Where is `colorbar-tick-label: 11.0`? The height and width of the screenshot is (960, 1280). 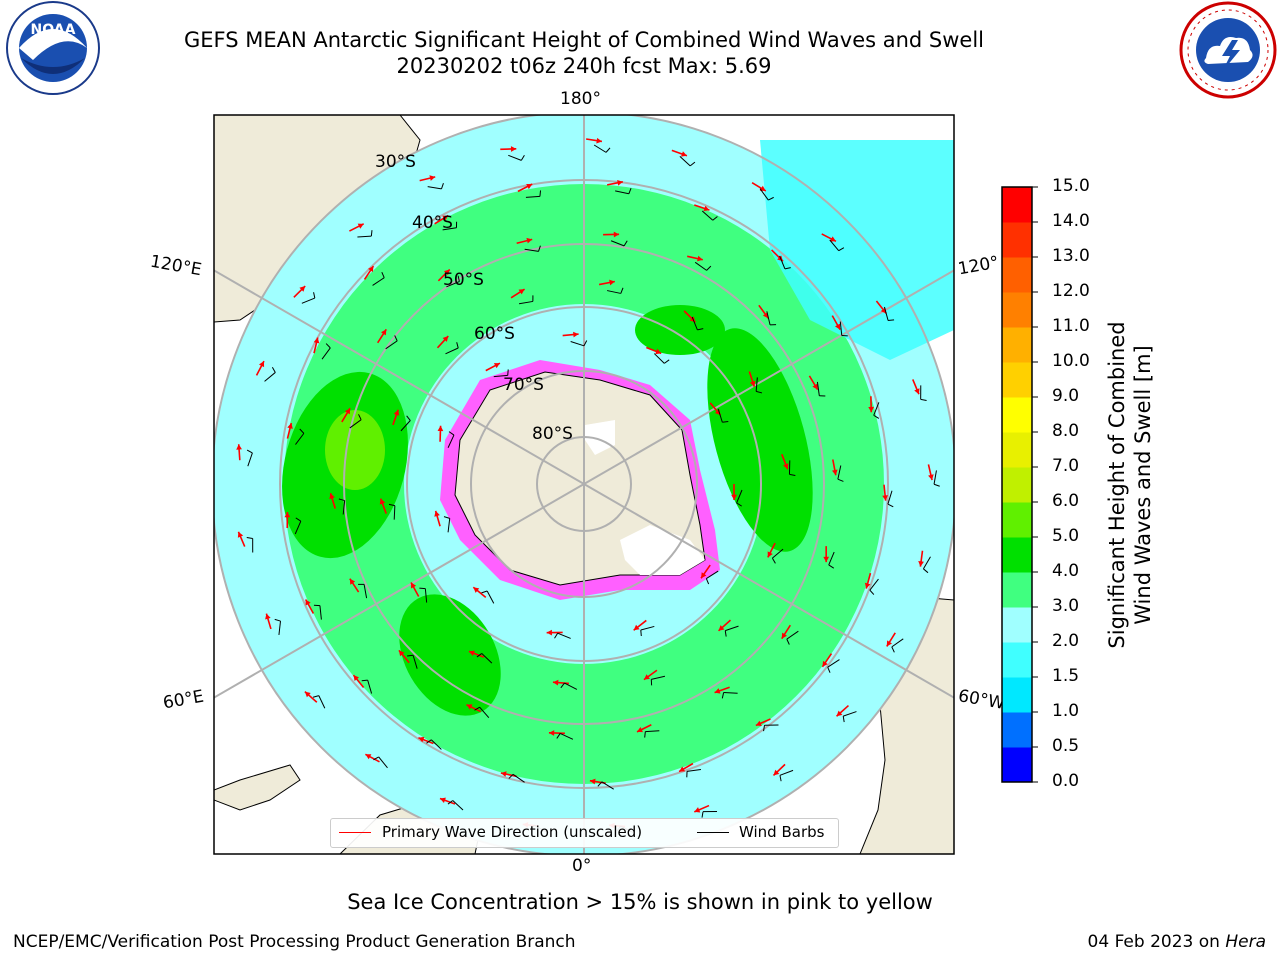
colorbar-tick-label: 11.0 is located at coordinates (1071, 326).